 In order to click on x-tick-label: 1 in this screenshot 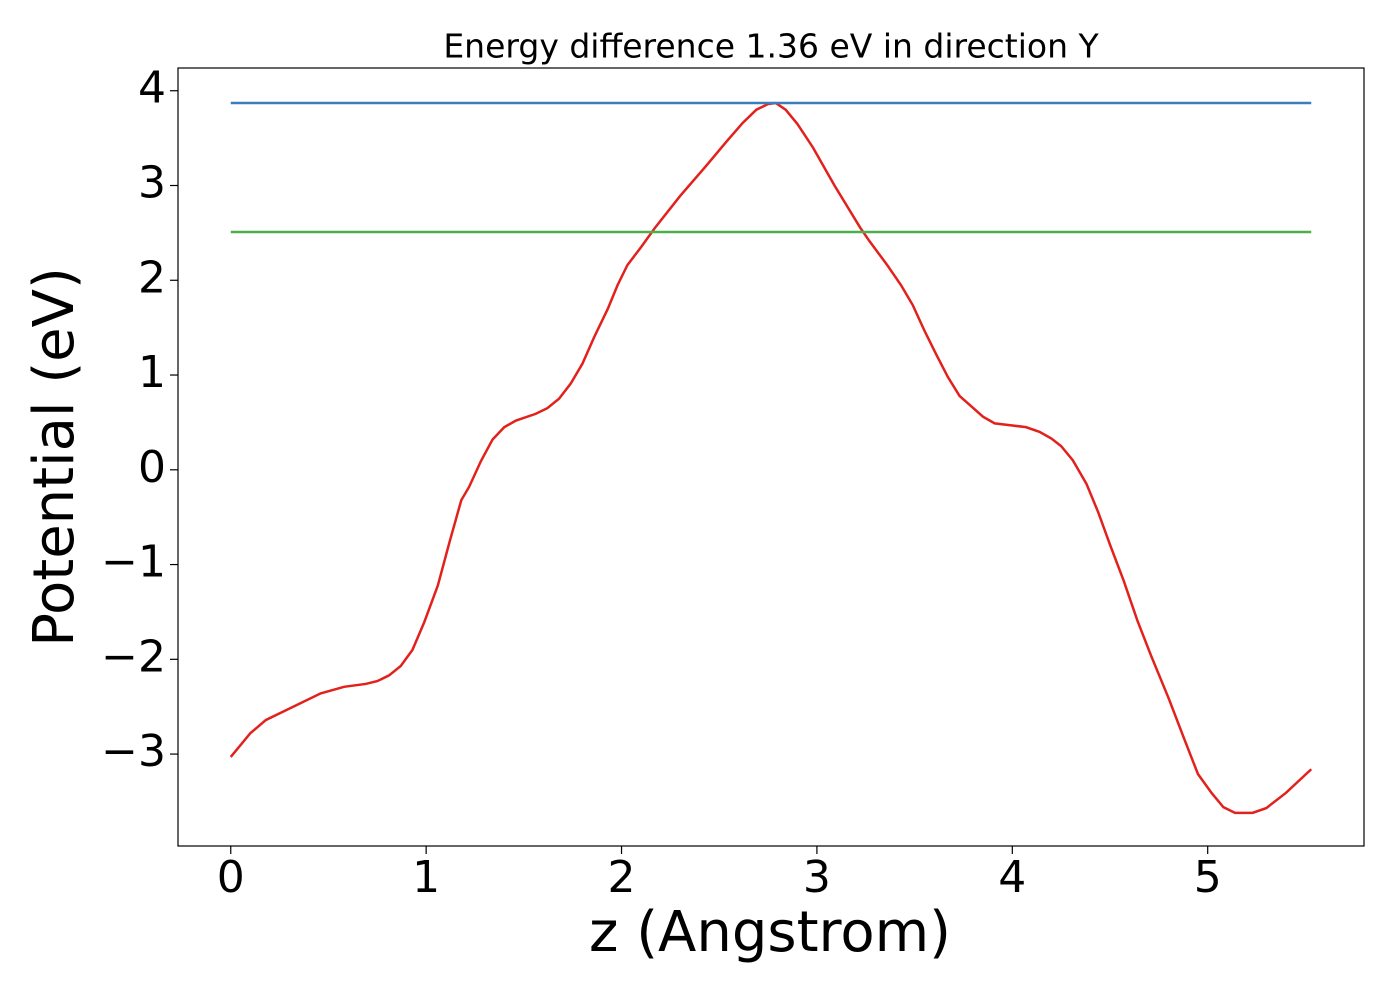, I will do `click(426, 877)`.